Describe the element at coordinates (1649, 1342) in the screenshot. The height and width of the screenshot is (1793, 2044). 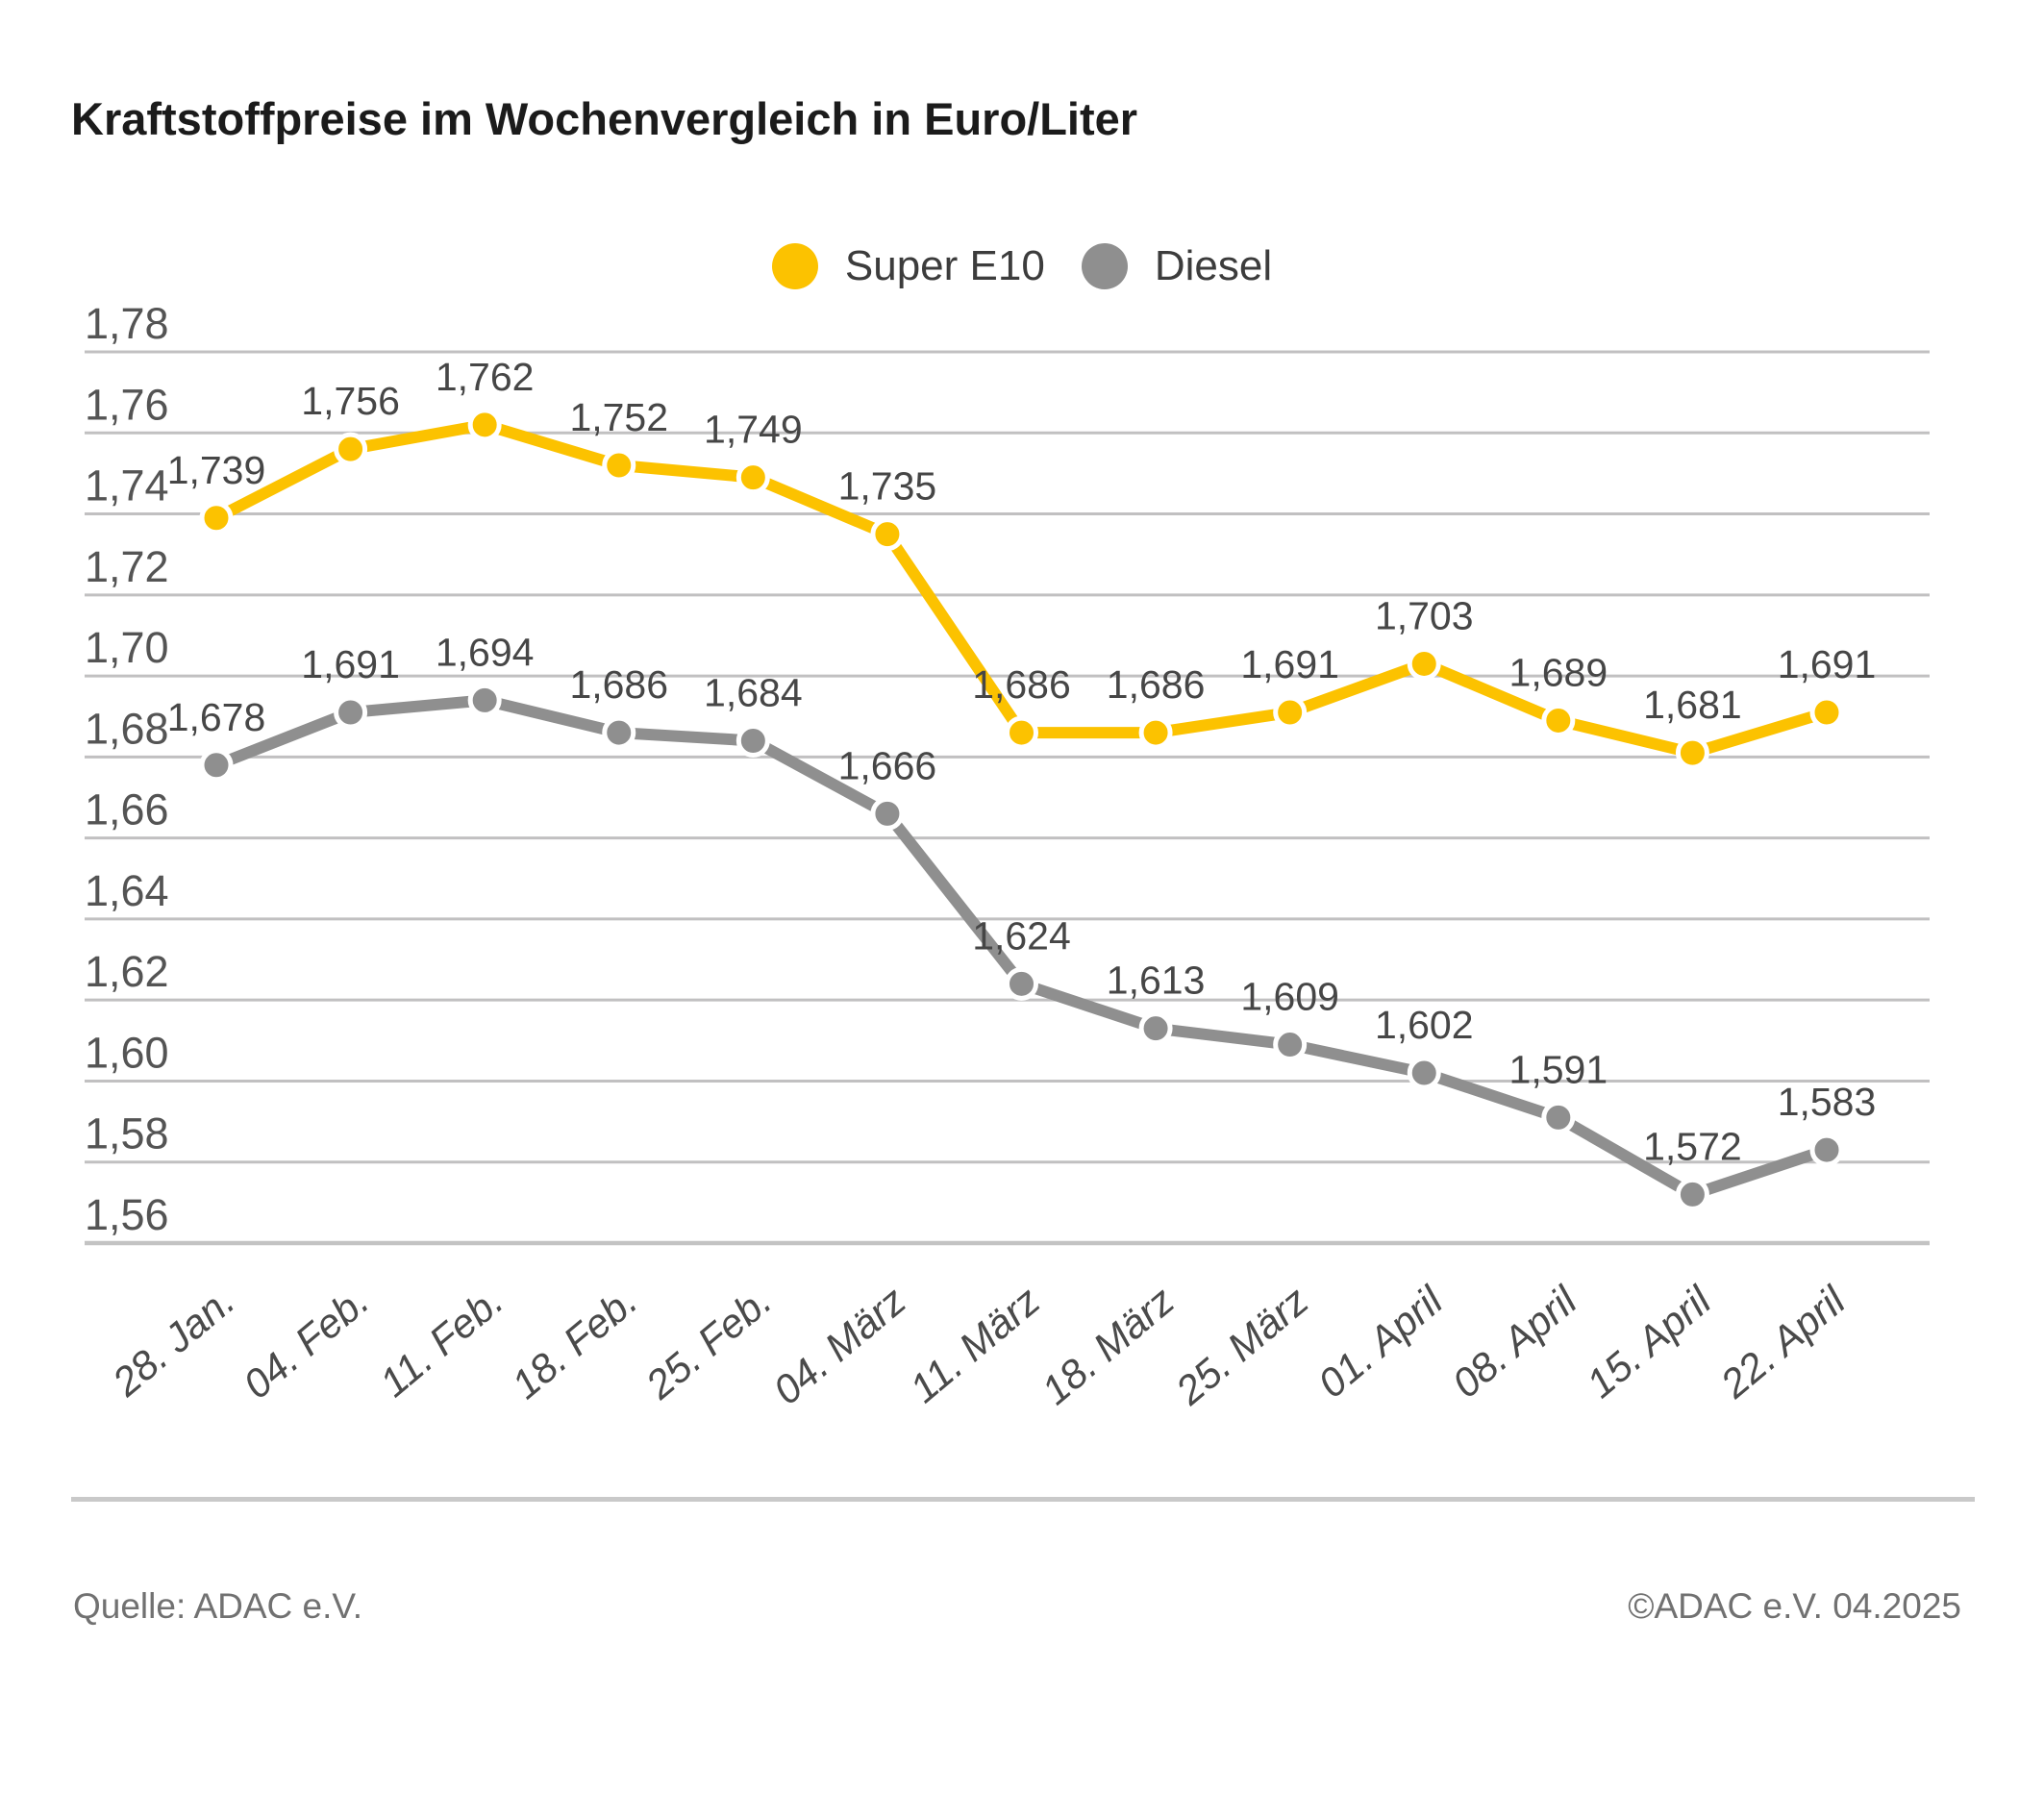
I see `x-axis-label: 15. April` at that location.